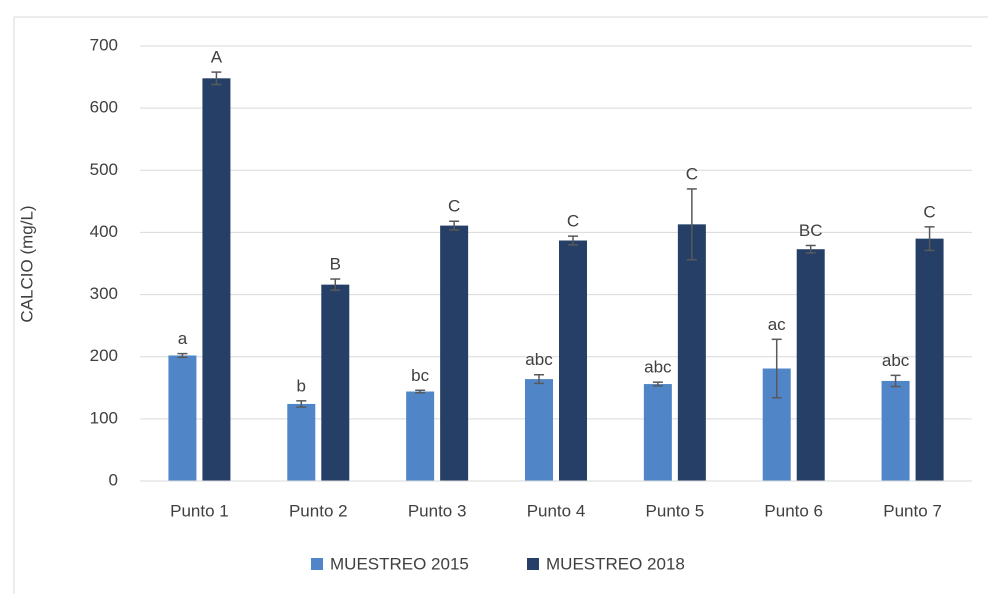 The image size is (988, 594). What do you see at coordinates (615, 563) in the screenshot?
I see `legend-label: MUESTREO 2018` at bounding box center [615, 563].